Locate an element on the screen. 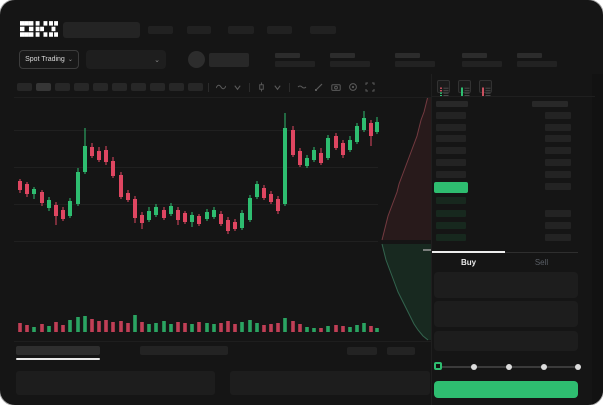 The image size is (603, 405). order-total-field is located at coordinates (506, 341).